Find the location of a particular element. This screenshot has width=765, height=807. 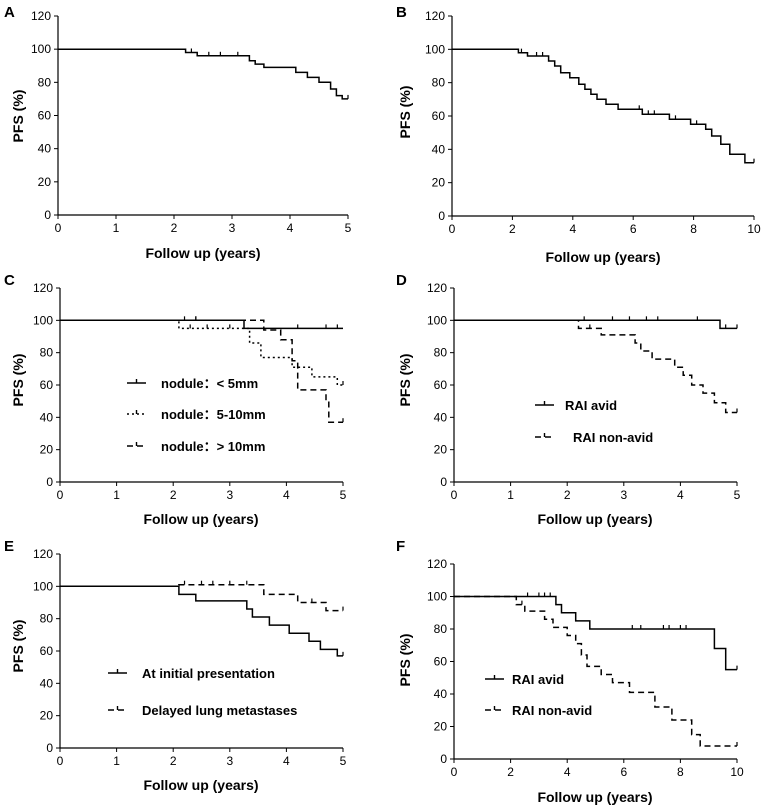

y-tick-label-a-1: 20 is located at coordinates (45, 182).